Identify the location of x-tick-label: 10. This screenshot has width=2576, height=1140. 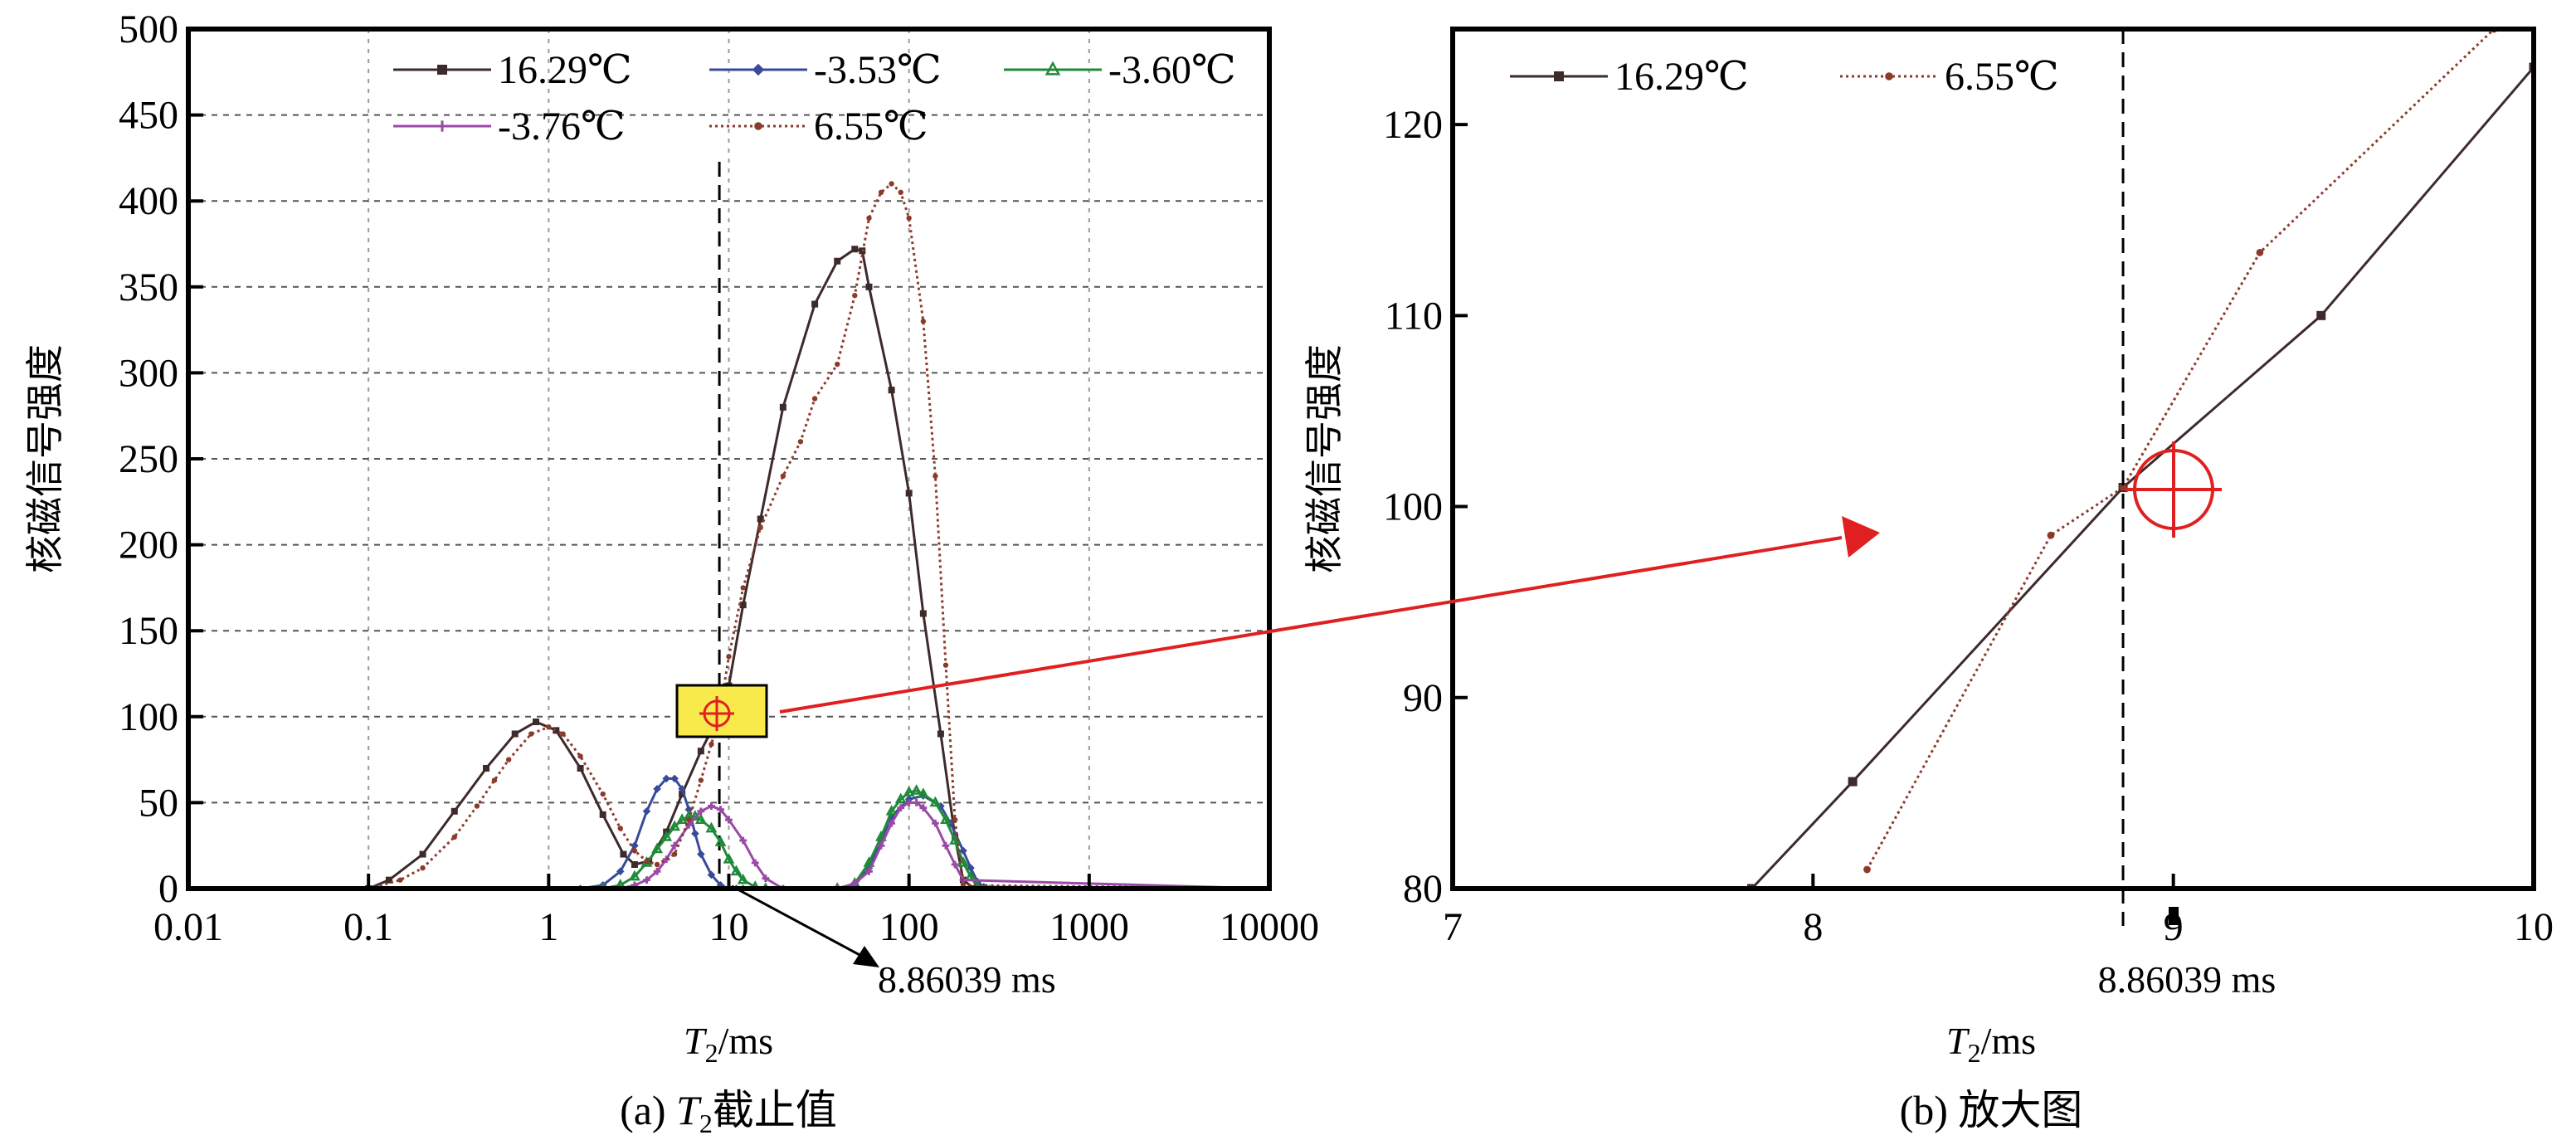
(729, 927).